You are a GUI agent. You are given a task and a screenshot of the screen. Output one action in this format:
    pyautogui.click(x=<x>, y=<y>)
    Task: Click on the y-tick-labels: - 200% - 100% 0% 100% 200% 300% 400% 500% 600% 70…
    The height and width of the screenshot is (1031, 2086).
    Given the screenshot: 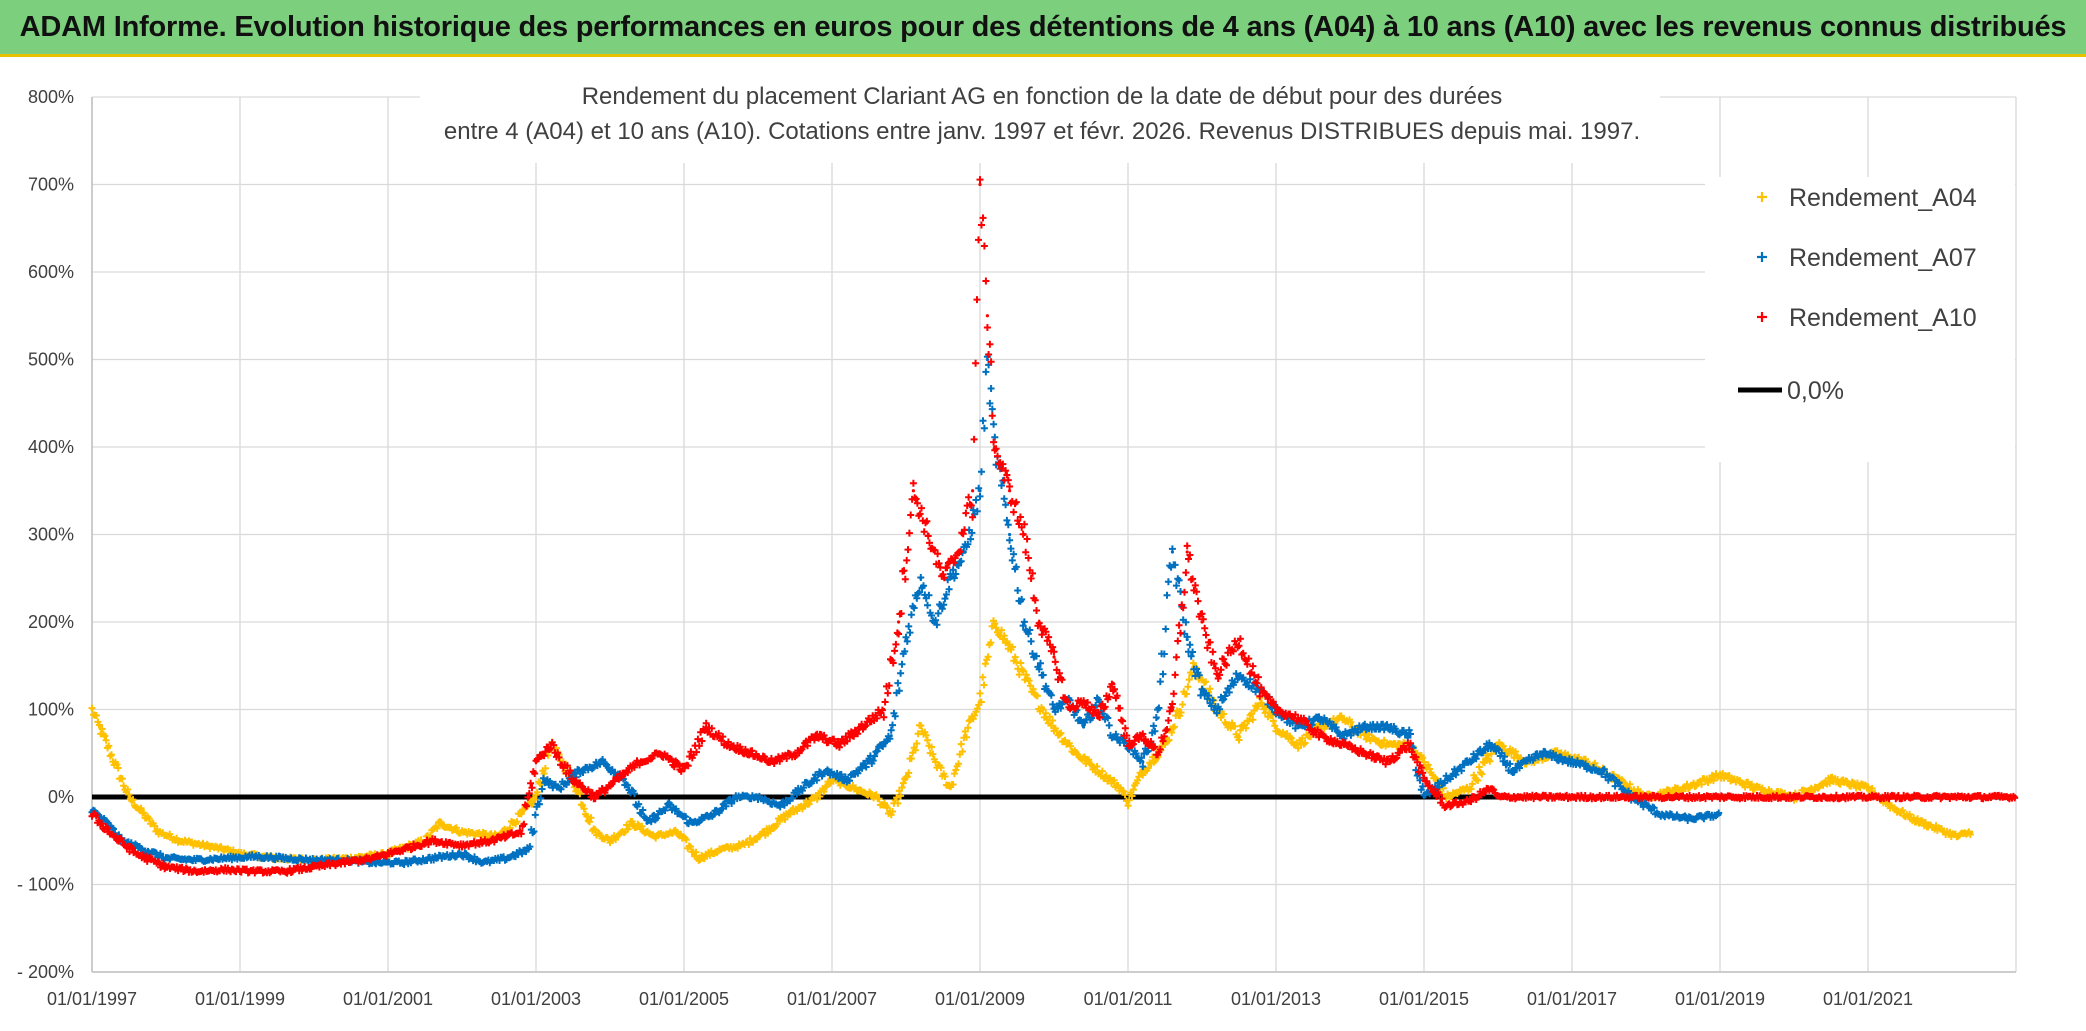 What is the action you would take?
    pyautogui.click(x=45, y=534)
    